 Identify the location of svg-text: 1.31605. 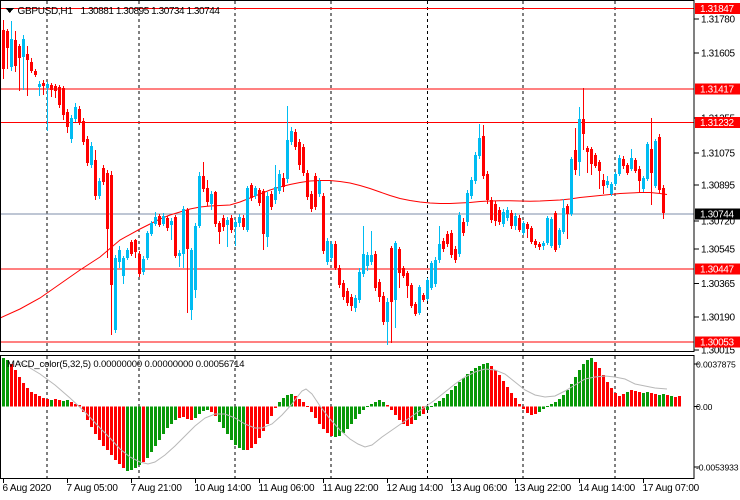
(718, 54).